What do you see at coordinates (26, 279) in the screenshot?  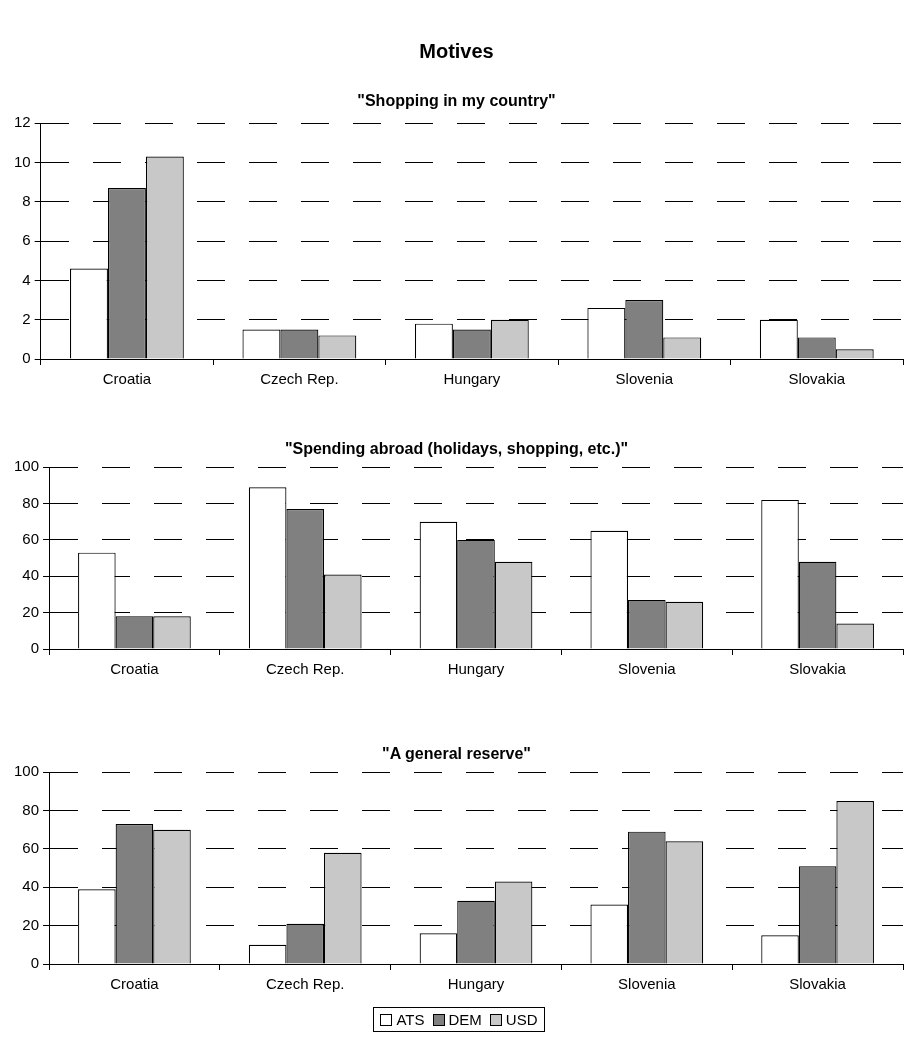 I see `y-tick-label: 4` at bounding box center [26, 279].